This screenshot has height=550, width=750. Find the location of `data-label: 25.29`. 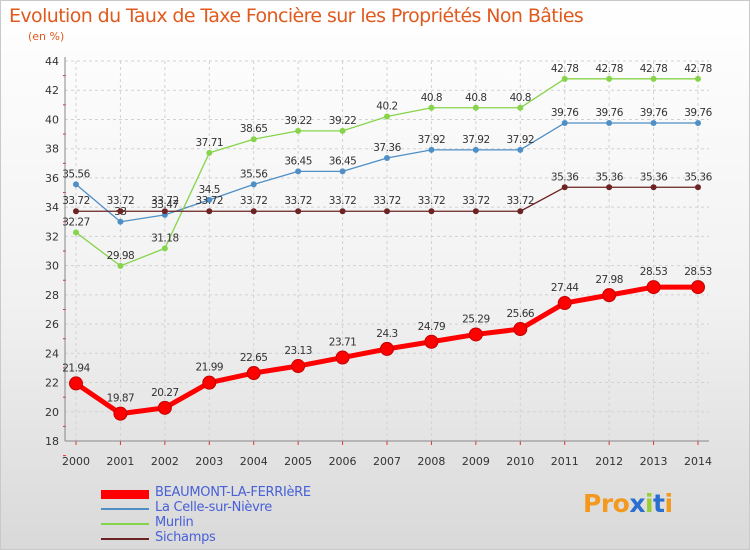

data-label: 25.29 is located at coordinates (476, 319).